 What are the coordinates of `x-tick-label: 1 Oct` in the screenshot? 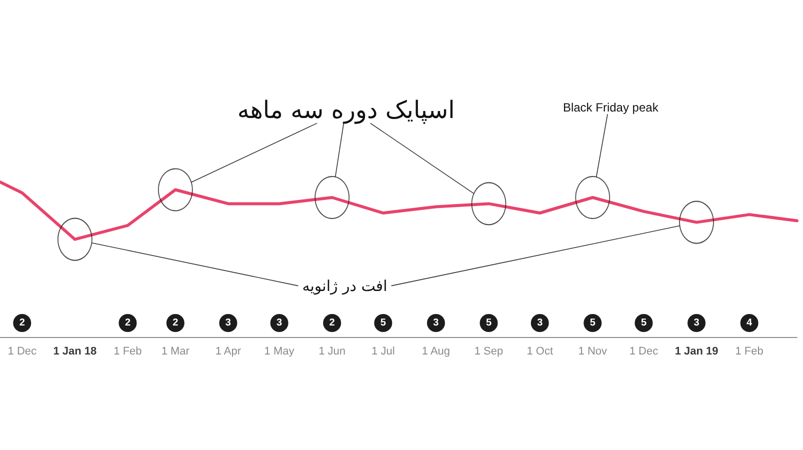 It's located at (539, 352).